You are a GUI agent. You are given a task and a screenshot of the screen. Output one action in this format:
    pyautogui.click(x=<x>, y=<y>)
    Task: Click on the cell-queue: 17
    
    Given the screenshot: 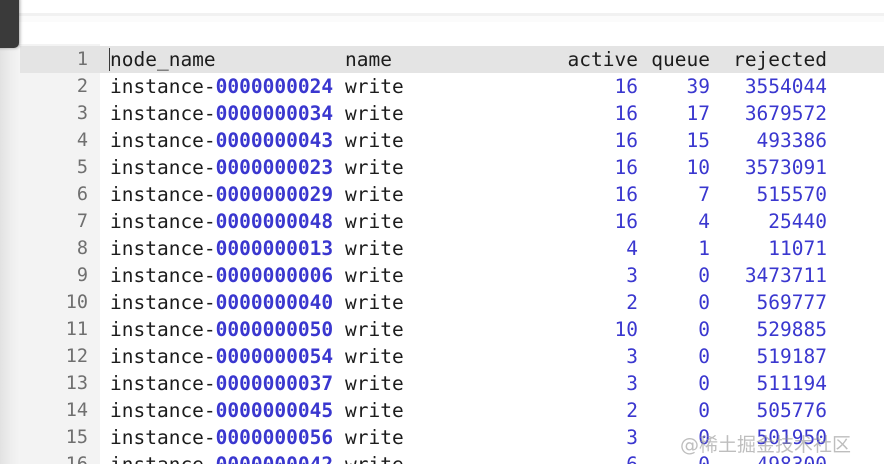 What is the action you would take?
    pyautogui.click(x=698, y=113)
    